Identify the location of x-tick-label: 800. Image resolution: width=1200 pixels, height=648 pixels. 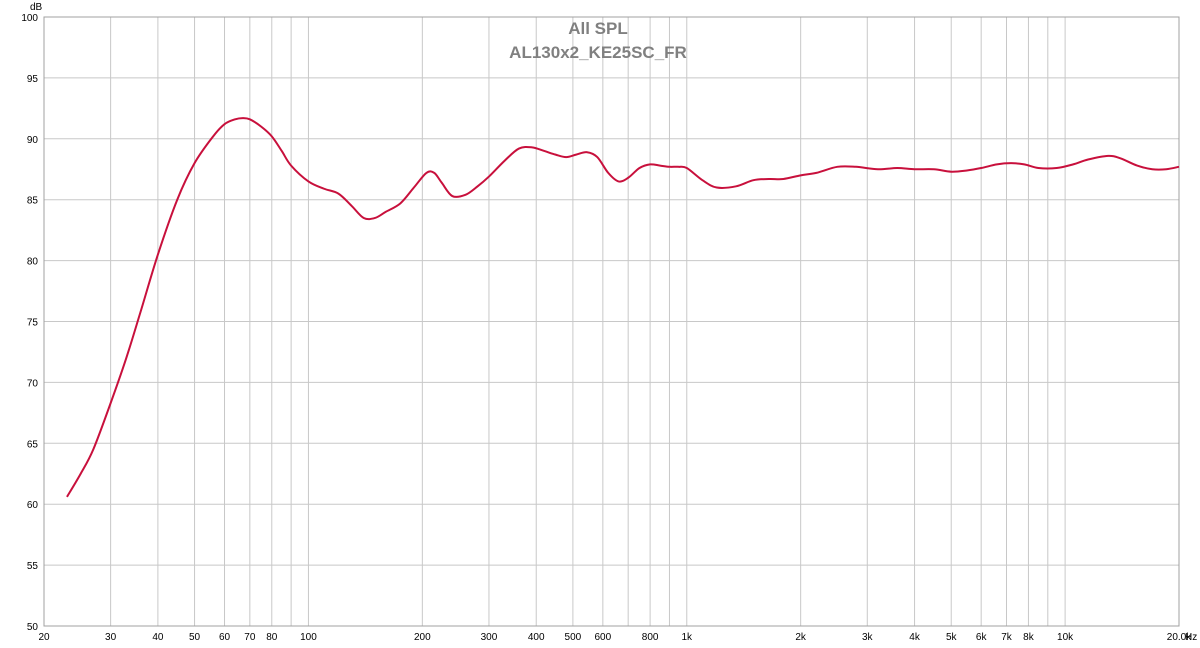
(650, 637).